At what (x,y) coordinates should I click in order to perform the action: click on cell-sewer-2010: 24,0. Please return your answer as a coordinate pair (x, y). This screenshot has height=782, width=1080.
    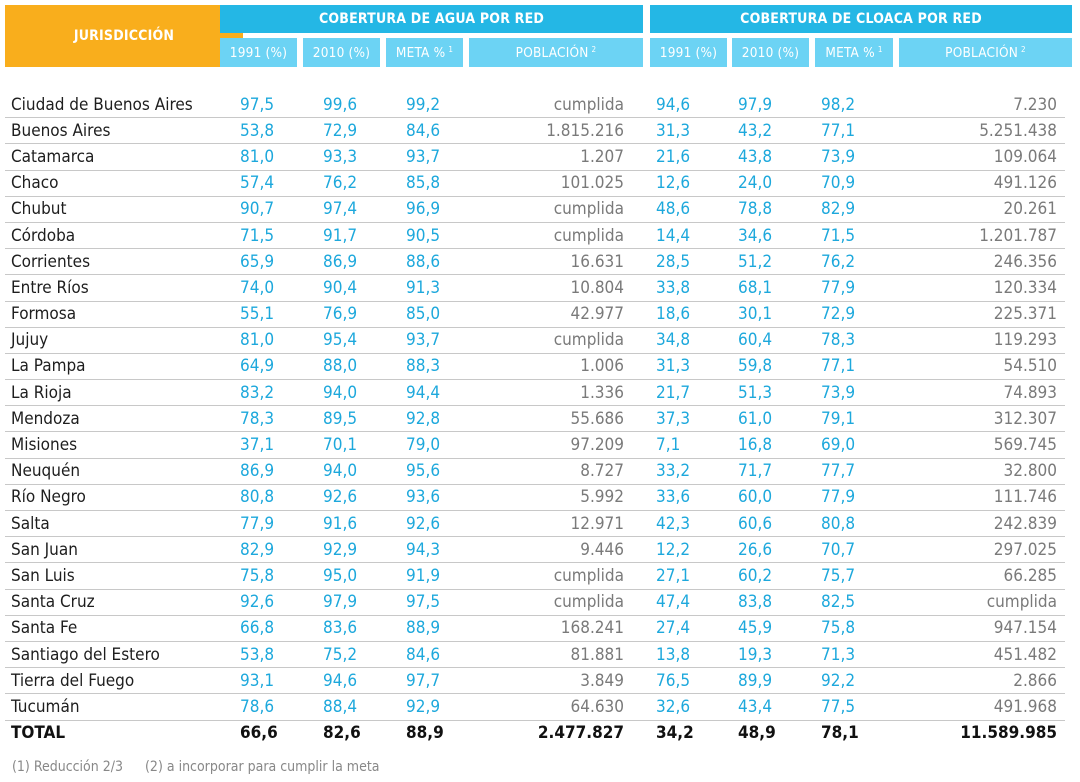
    Looking at the image, I should click on (759, 183).